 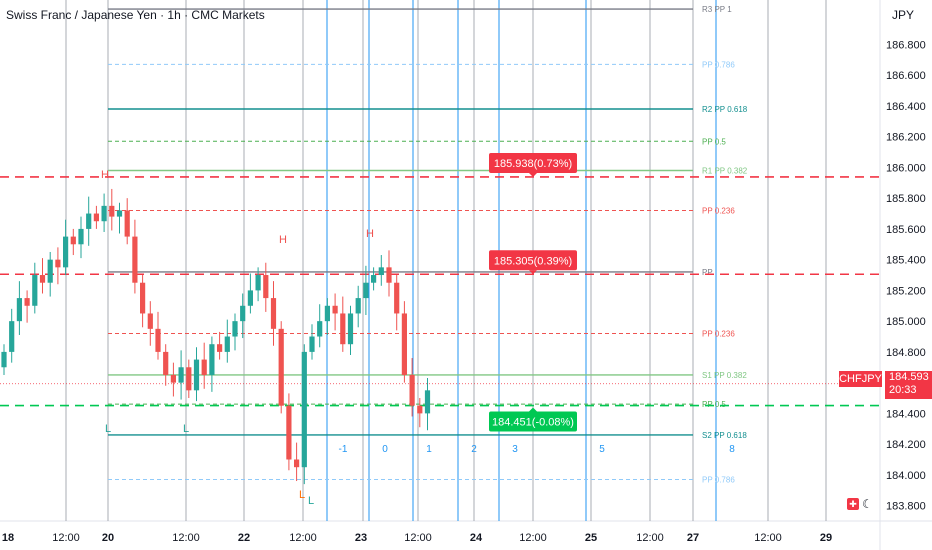 What do you see at coordinates (105, 175) in the screenshot?
I see `pattern-label-0: H` at bounding box center [105, 175].